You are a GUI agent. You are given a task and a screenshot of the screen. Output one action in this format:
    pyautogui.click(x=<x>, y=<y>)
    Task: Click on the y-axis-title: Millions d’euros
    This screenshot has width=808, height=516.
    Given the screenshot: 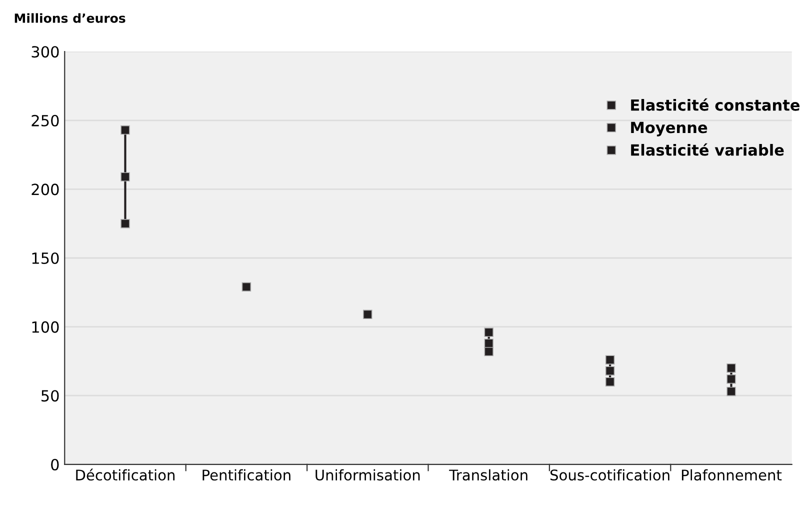 What is the action you would take?
    pyautogui.click(x=70, y=18)
    